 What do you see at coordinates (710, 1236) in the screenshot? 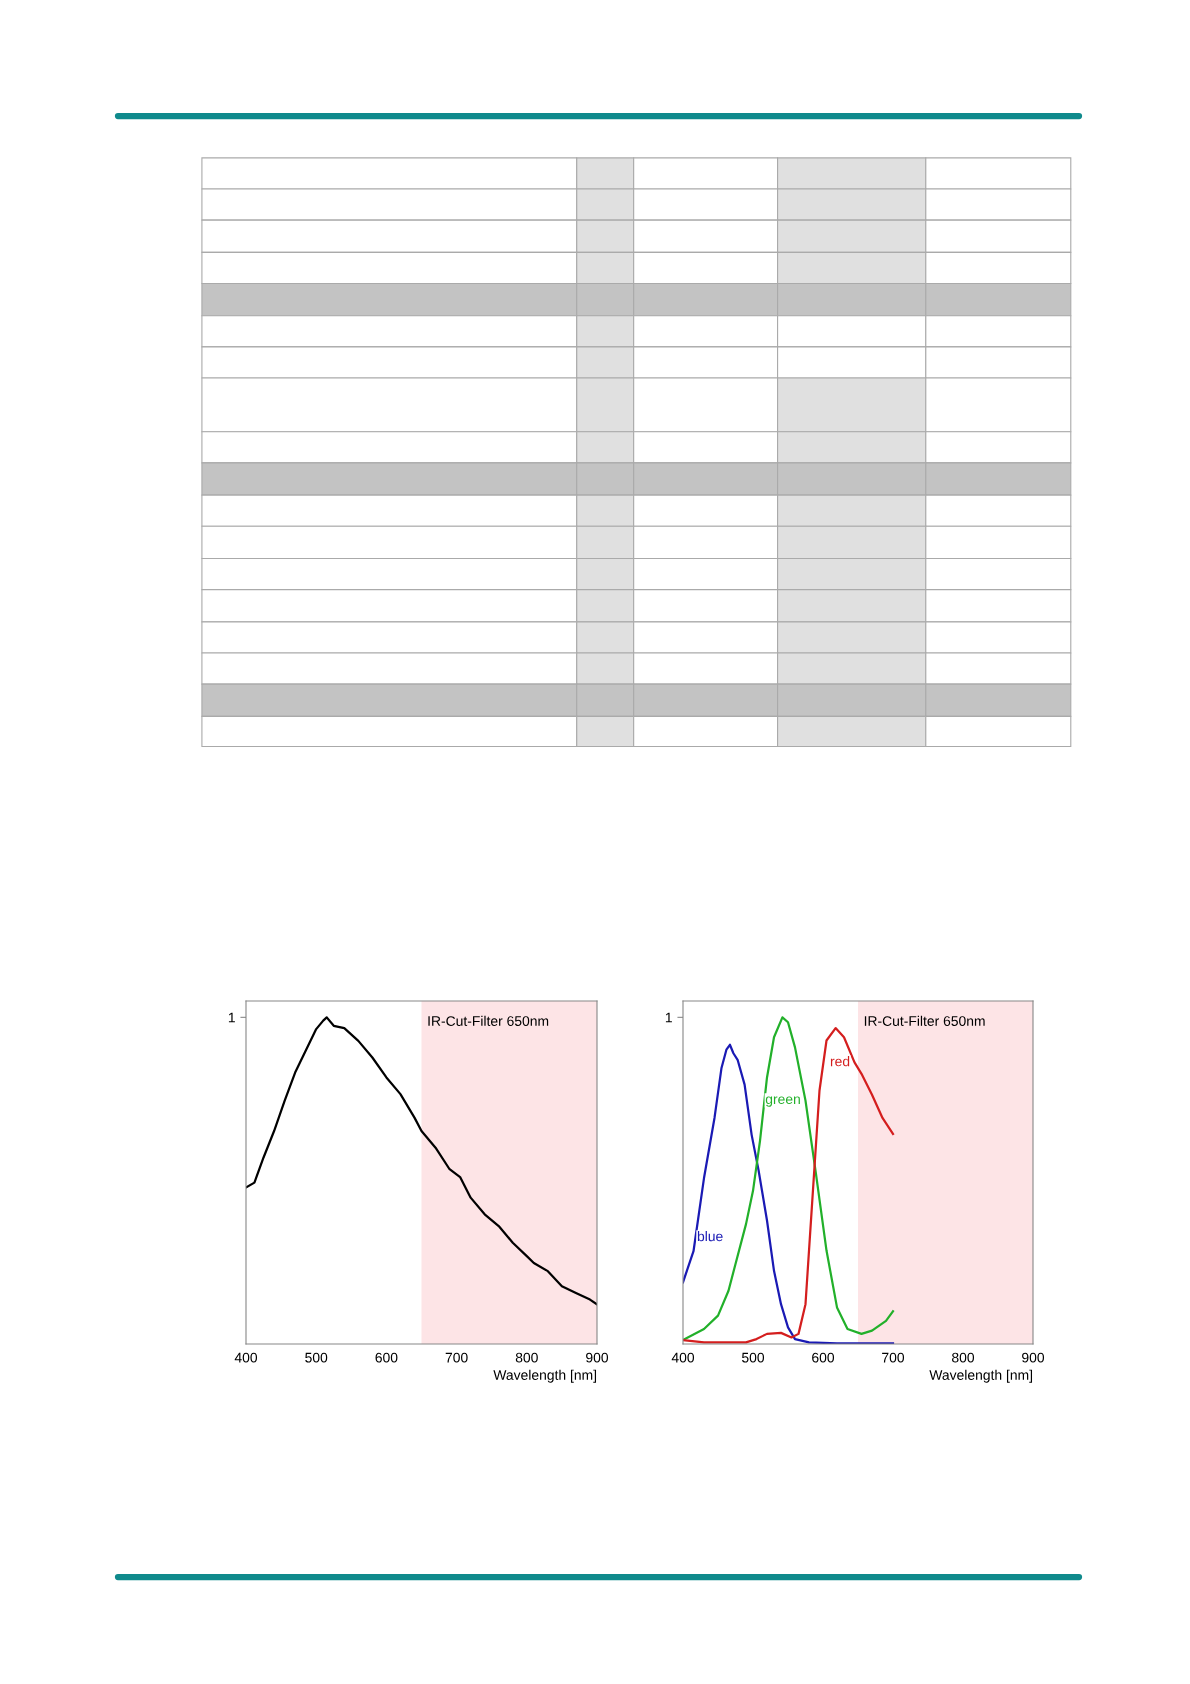
I see `series-label: blue` at bounding box center [710, 1236].